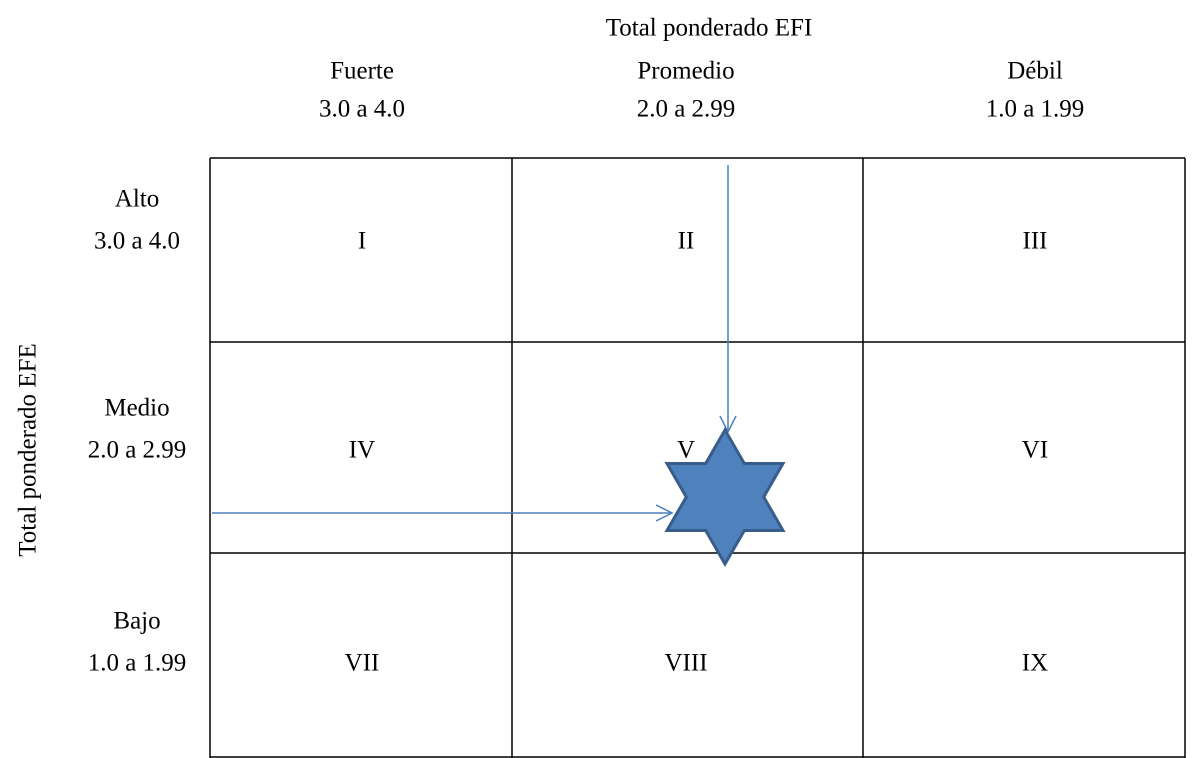 The width and height of the screenshot is (1193, 758). What do you see at coordinates (1035, 71) in the screenshot?
I see `column-label: Débil` at bounding box center [1035, 71].